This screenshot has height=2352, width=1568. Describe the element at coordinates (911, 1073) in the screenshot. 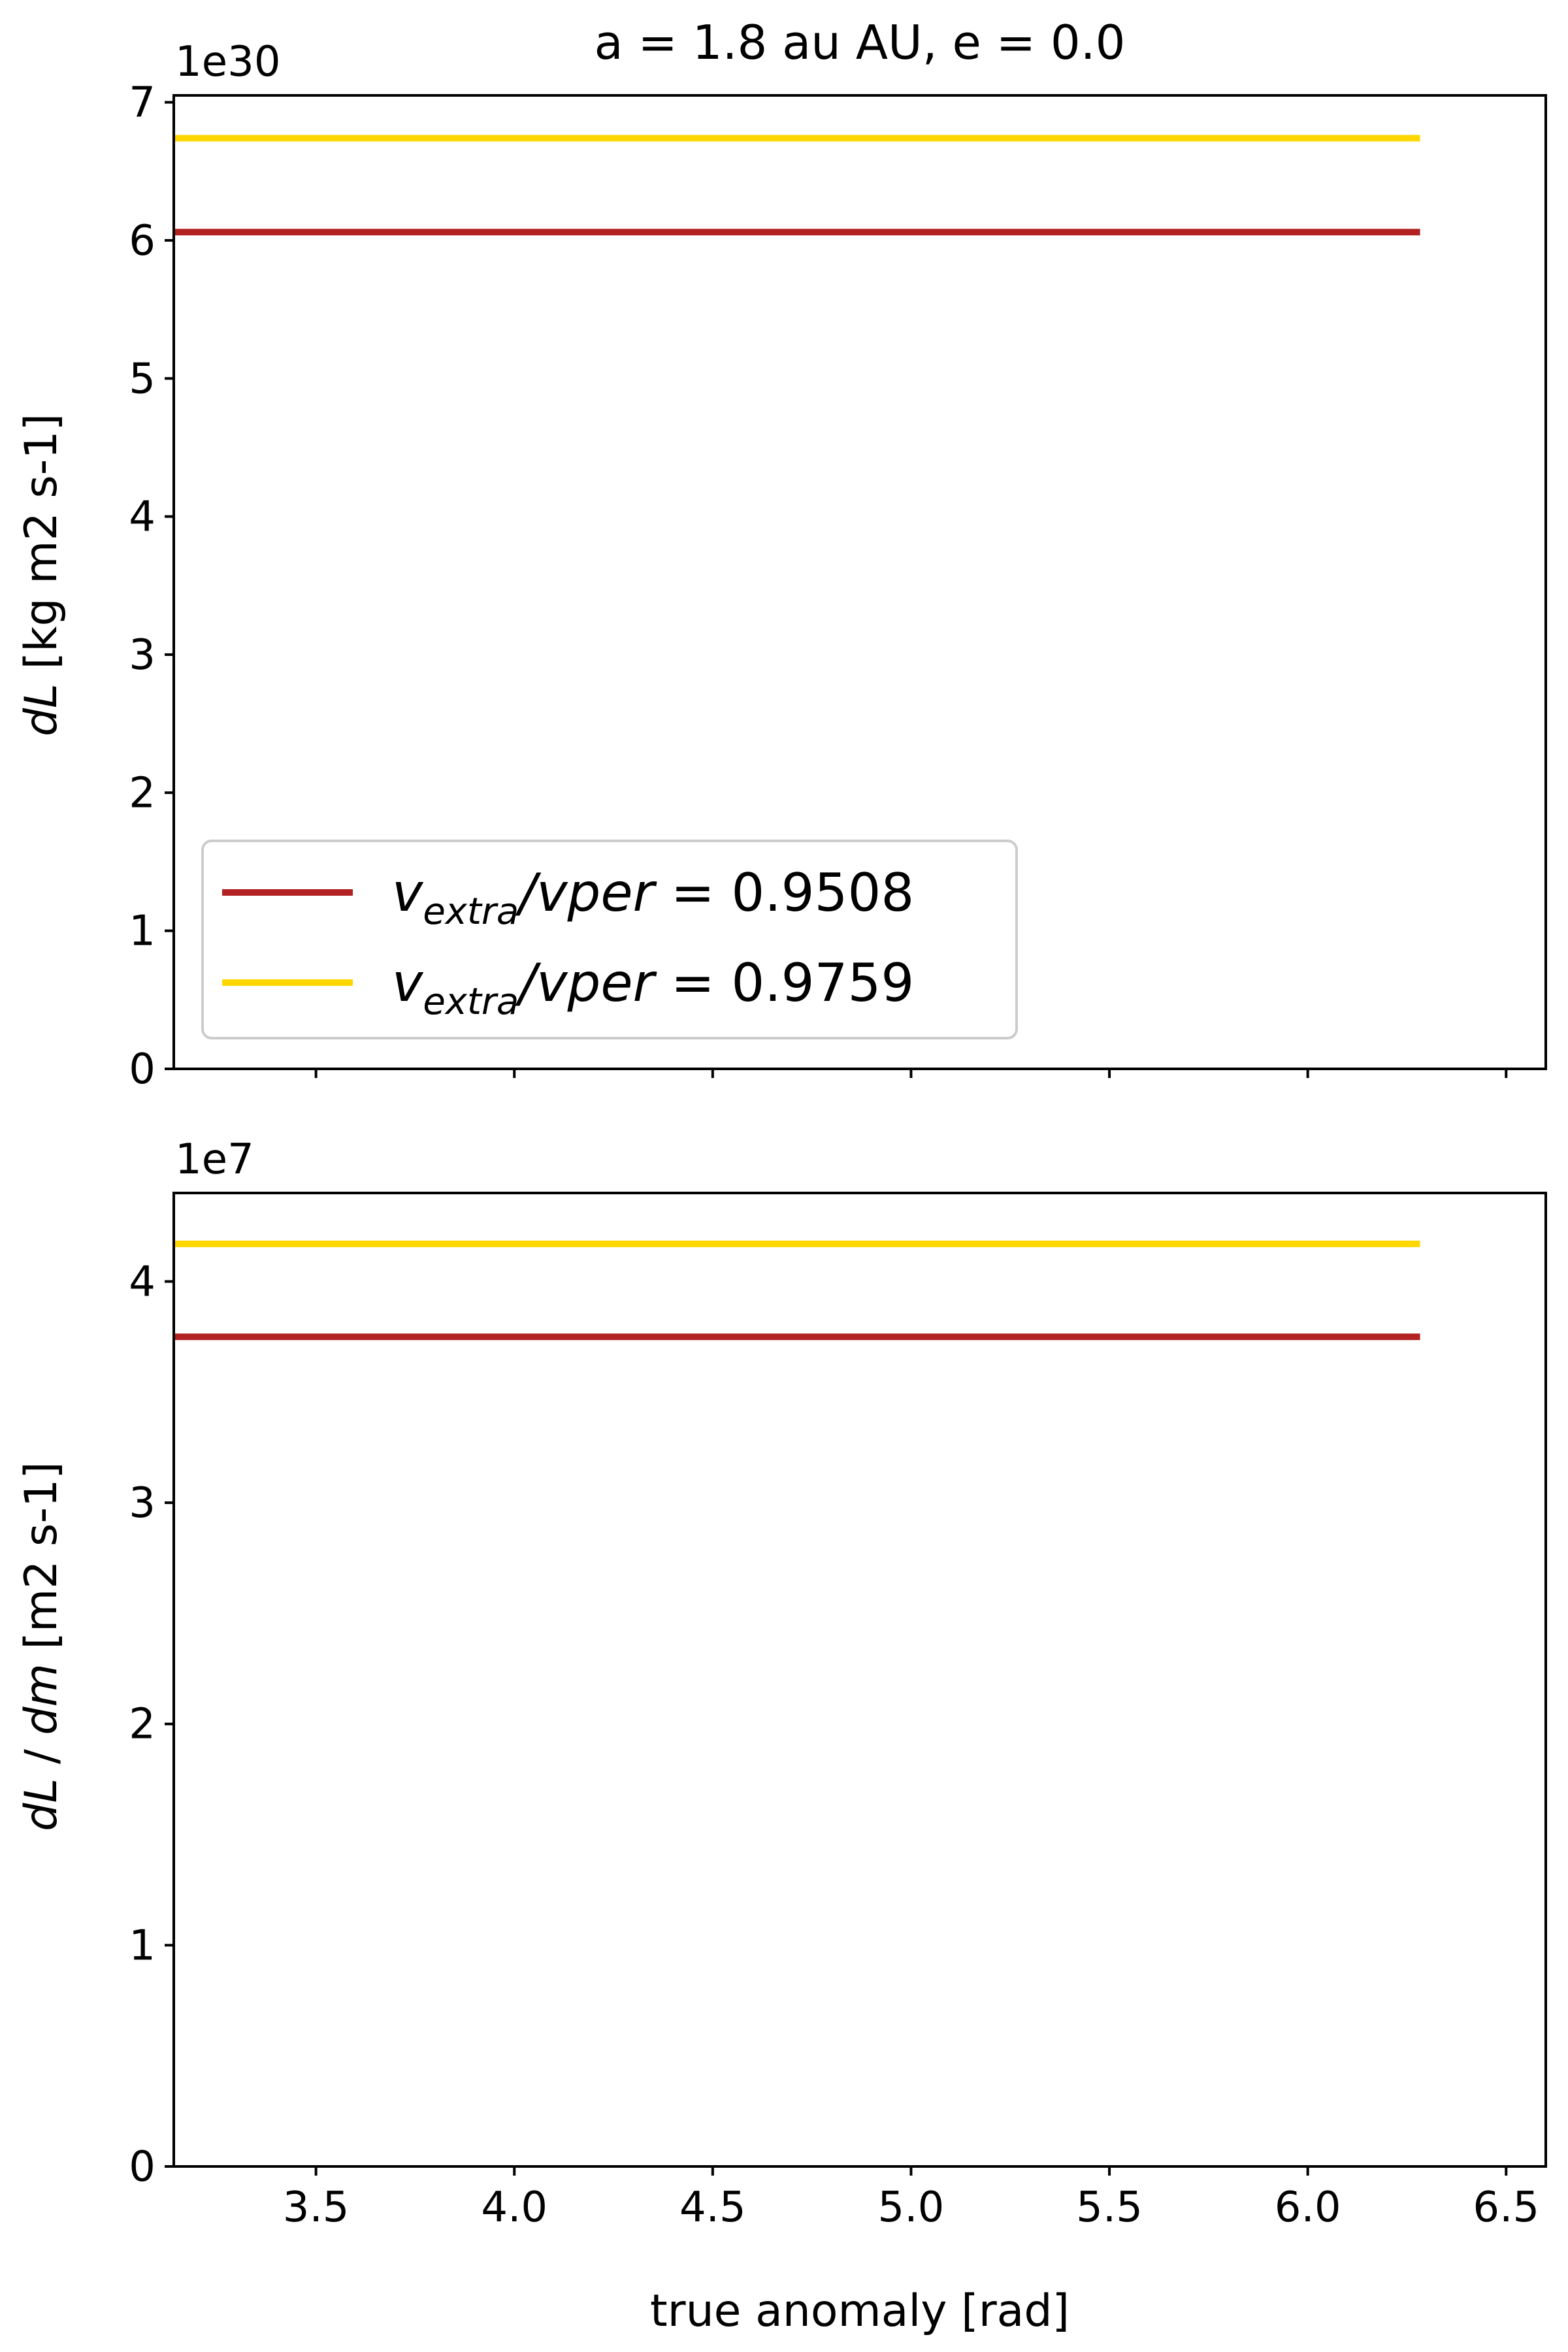

I see `top-x-ticks` at that location.